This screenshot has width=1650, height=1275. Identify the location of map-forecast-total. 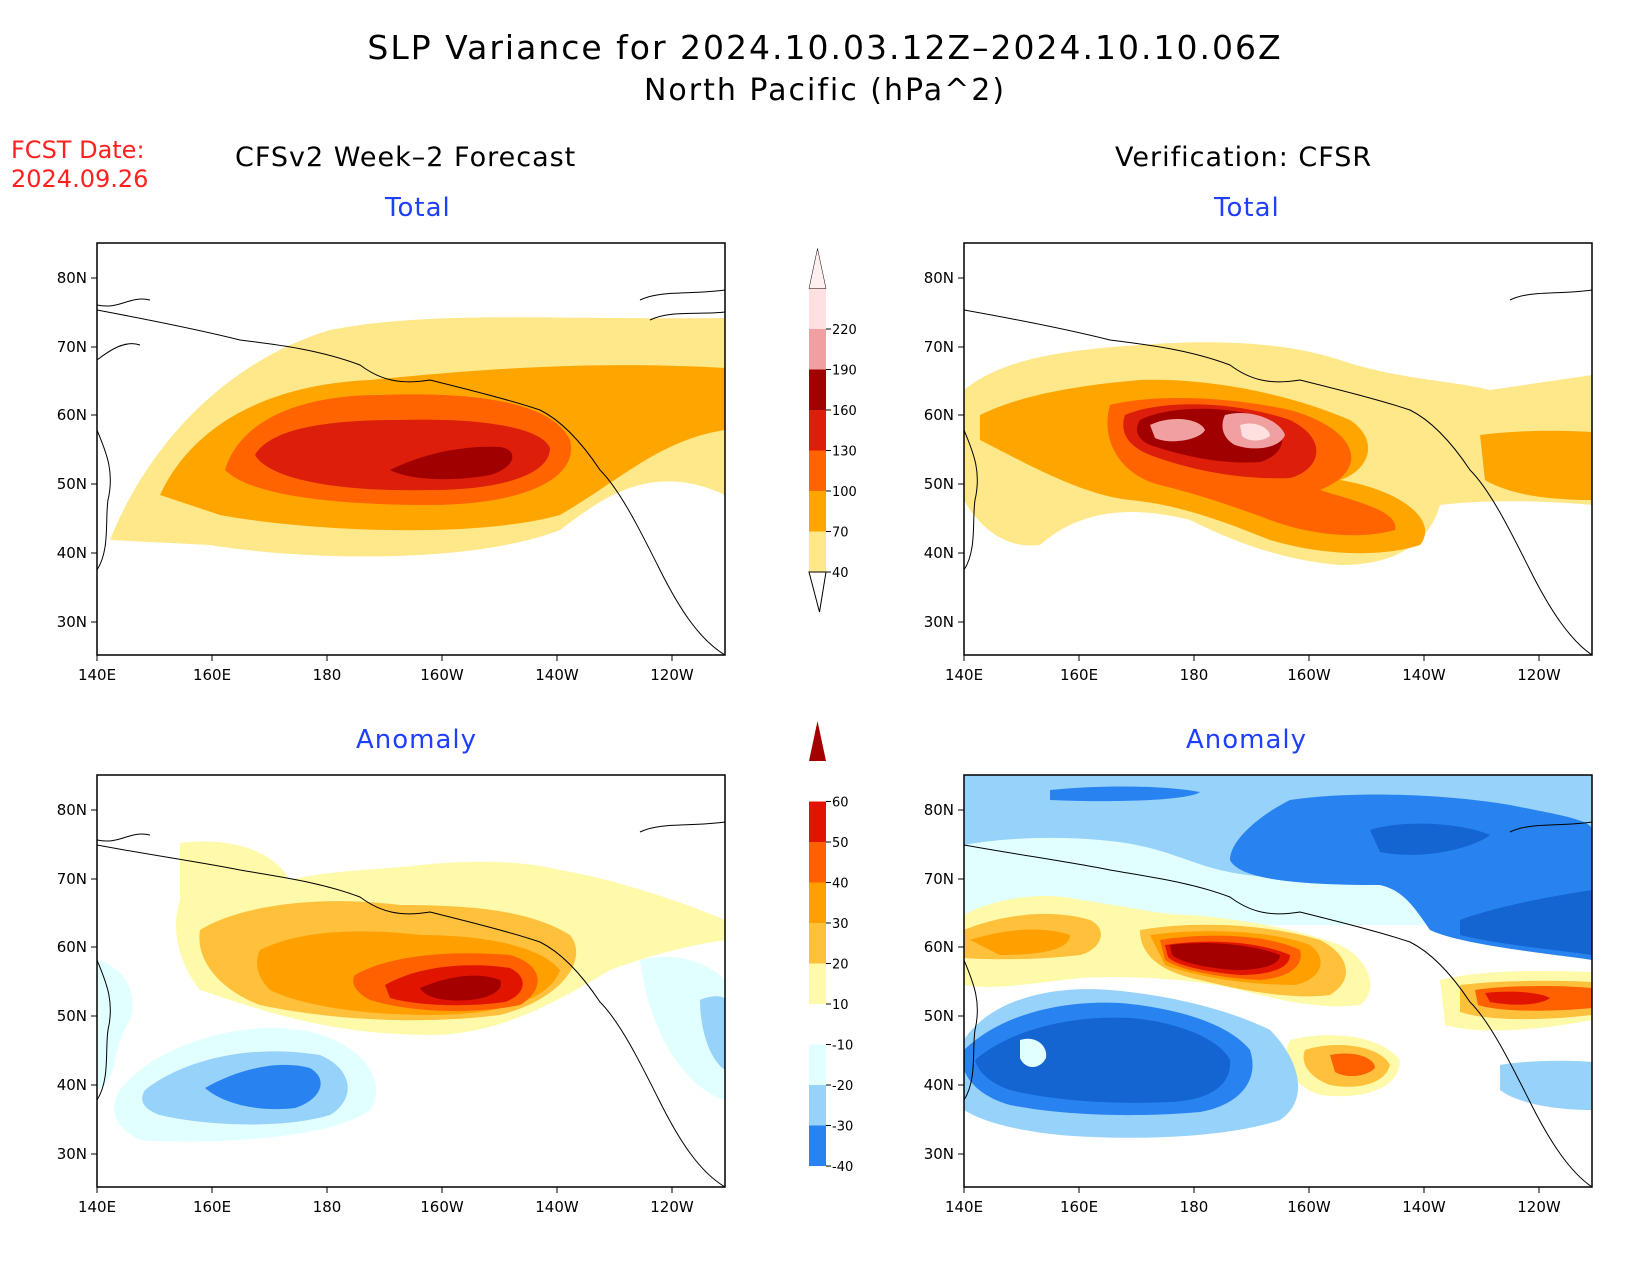
(411, 449).